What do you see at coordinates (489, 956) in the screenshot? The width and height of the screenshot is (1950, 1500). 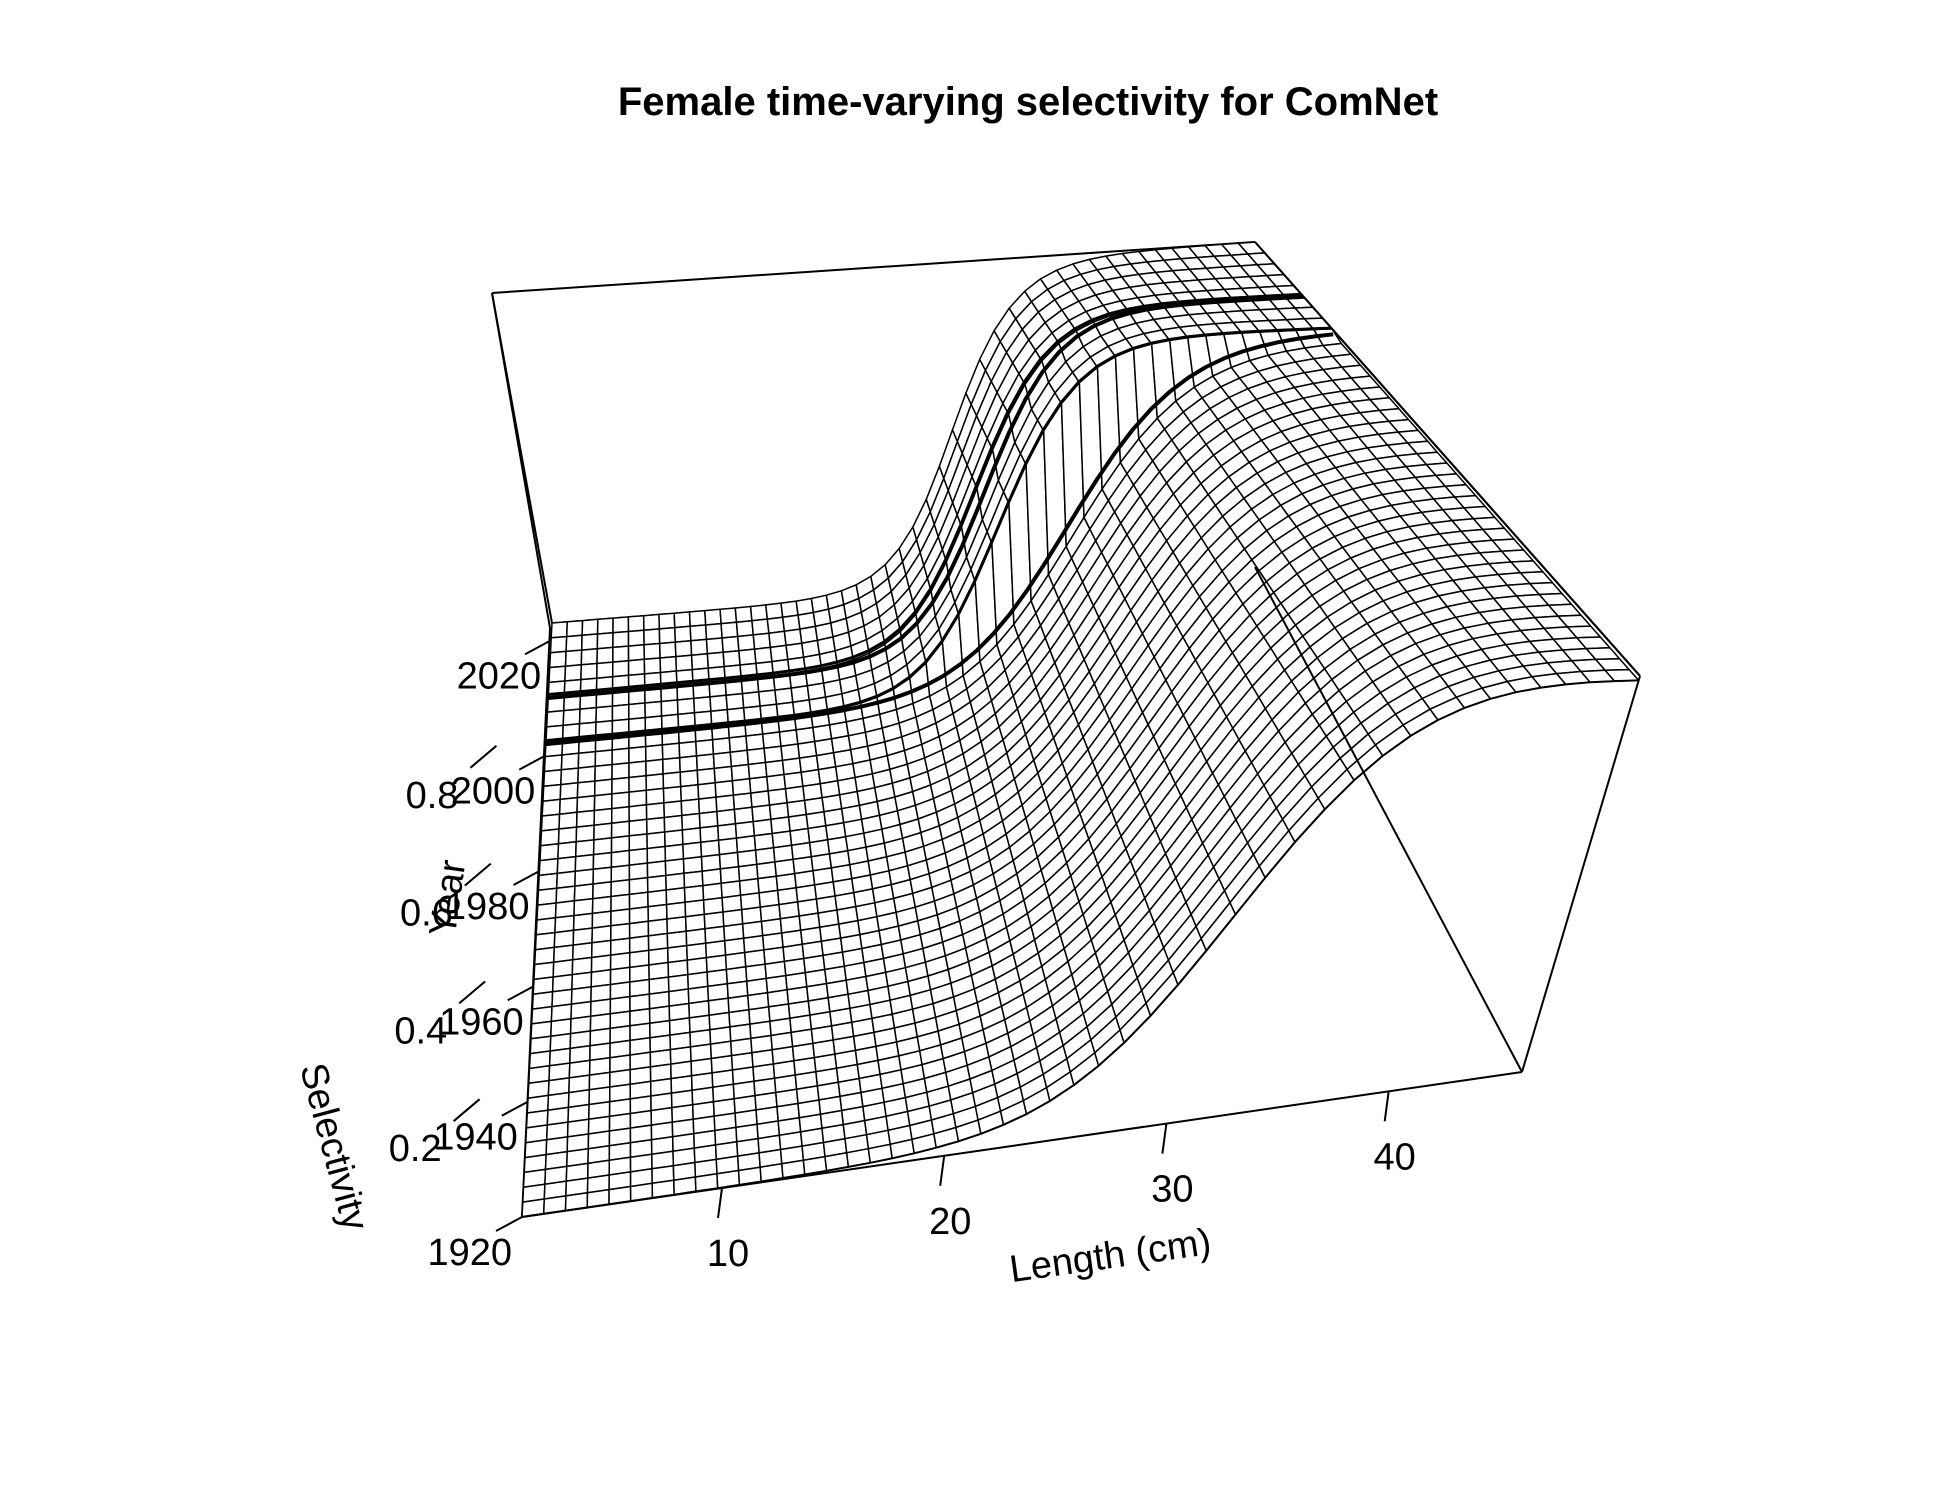 I see `y-axis-ticks: 1920 1940 1960 1980 2000 2020` at bounding box center [489, 956].